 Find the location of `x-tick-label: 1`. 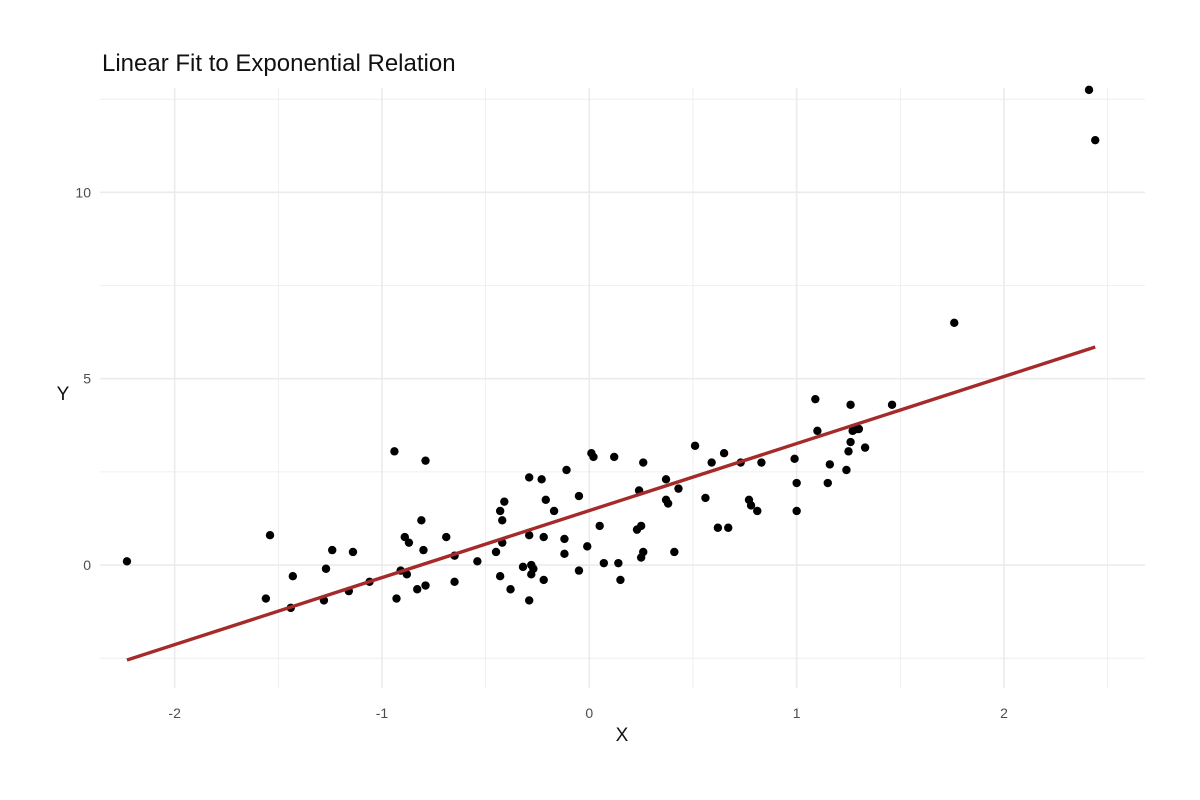

x-tick-label: 1 is located at coordinates (797, 713).